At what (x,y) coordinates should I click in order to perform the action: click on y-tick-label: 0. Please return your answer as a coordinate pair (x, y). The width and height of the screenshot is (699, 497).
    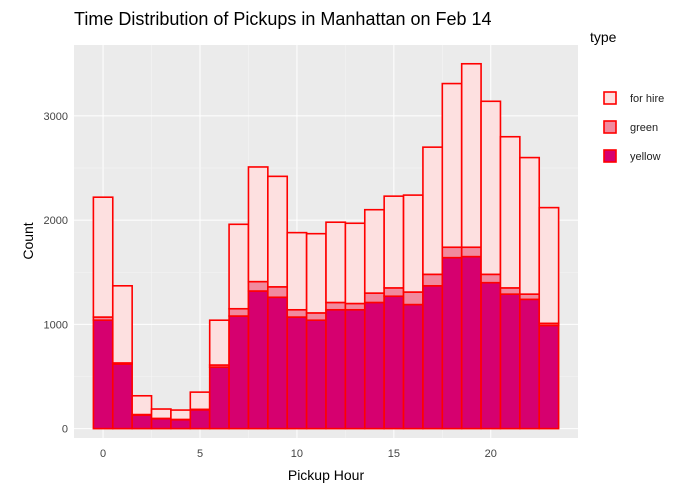
    Looking at the image, I should click on (65, 430).